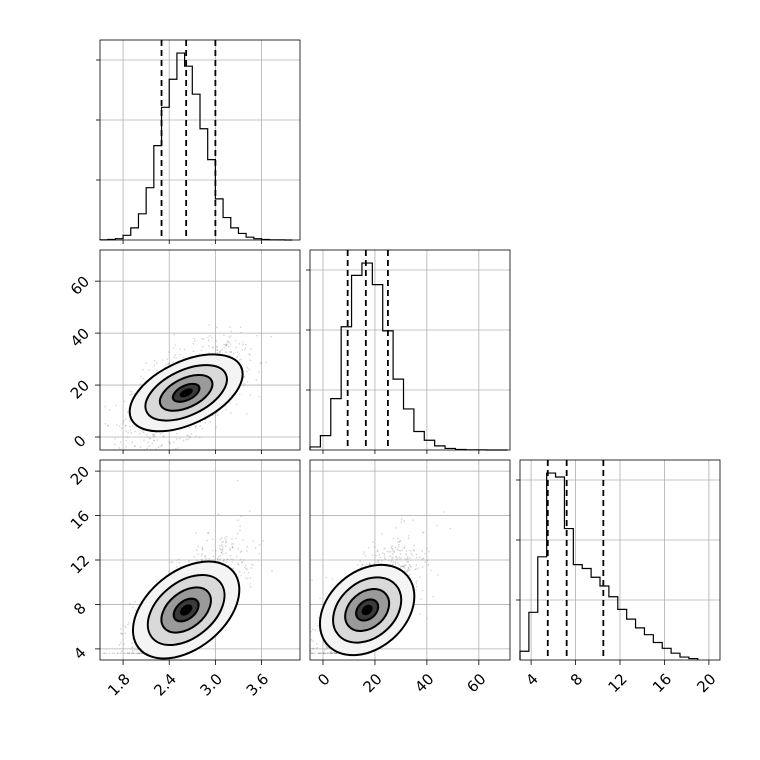 Image resolution: width=760 pixels, height=760 pixels. I want to click on y-tick-label: 12, so click(80, 564).